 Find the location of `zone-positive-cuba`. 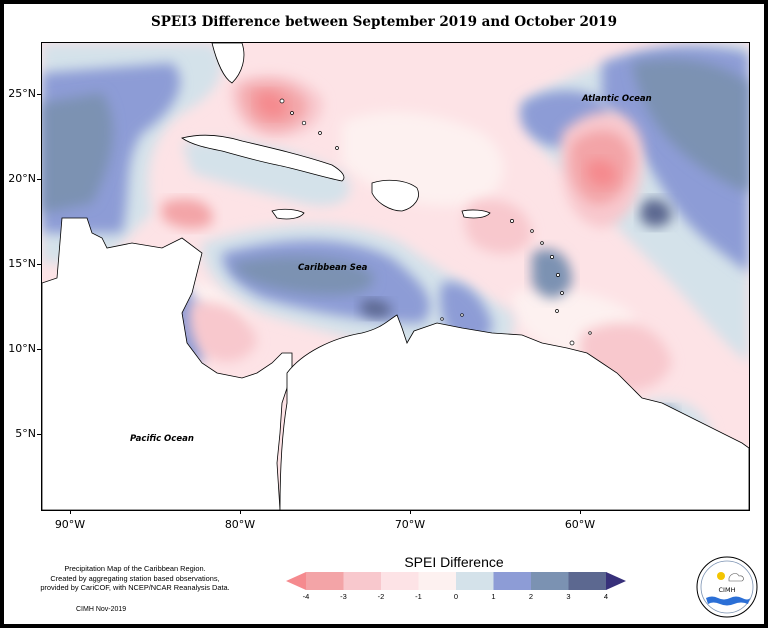

zone-positive-cuba is located at coordinates (266, 173).